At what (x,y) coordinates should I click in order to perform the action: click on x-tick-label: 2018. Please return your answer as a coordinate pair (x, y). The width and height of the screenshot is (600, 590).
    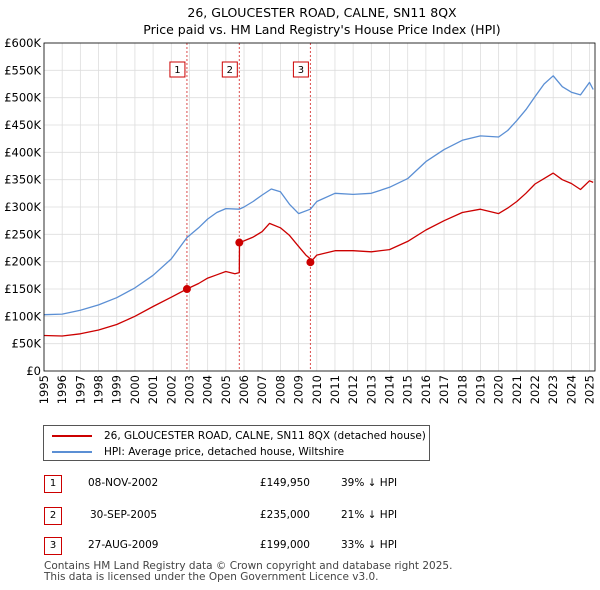
    Looking at the image, I should click on (462, 389).